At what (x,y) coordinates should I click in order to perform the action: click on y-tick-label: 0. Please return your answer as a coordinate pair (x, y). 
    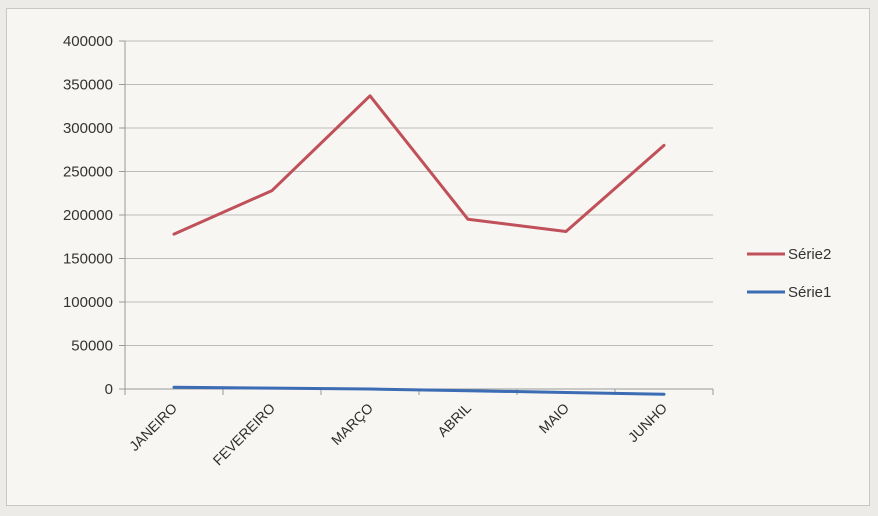
    Looking at the image, I should click on (109, 389).